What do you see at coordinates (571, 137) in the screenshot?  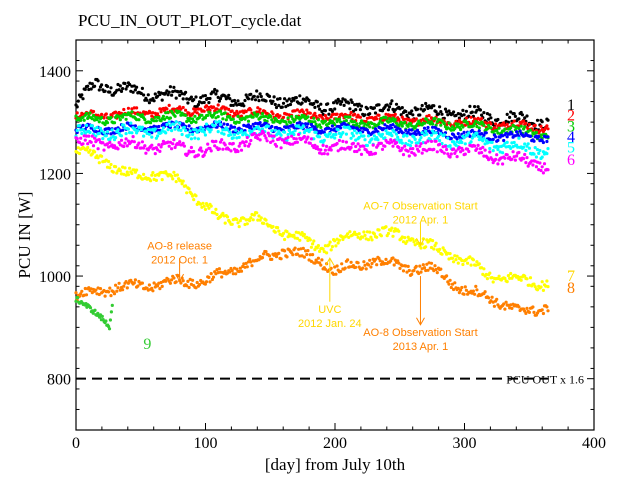 I see `series-label-4: 4` at bounding box center [571, 137].